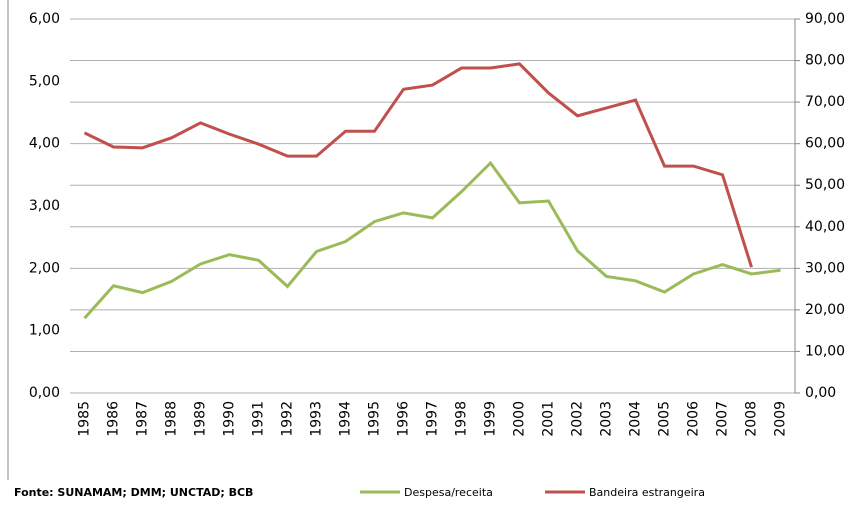 This screenshot has height=507, width=865. What do you see at coordinates (44, 19) in the screenshot?
I see `y-tick-label: 6,00` at bounding box center [44, 19].